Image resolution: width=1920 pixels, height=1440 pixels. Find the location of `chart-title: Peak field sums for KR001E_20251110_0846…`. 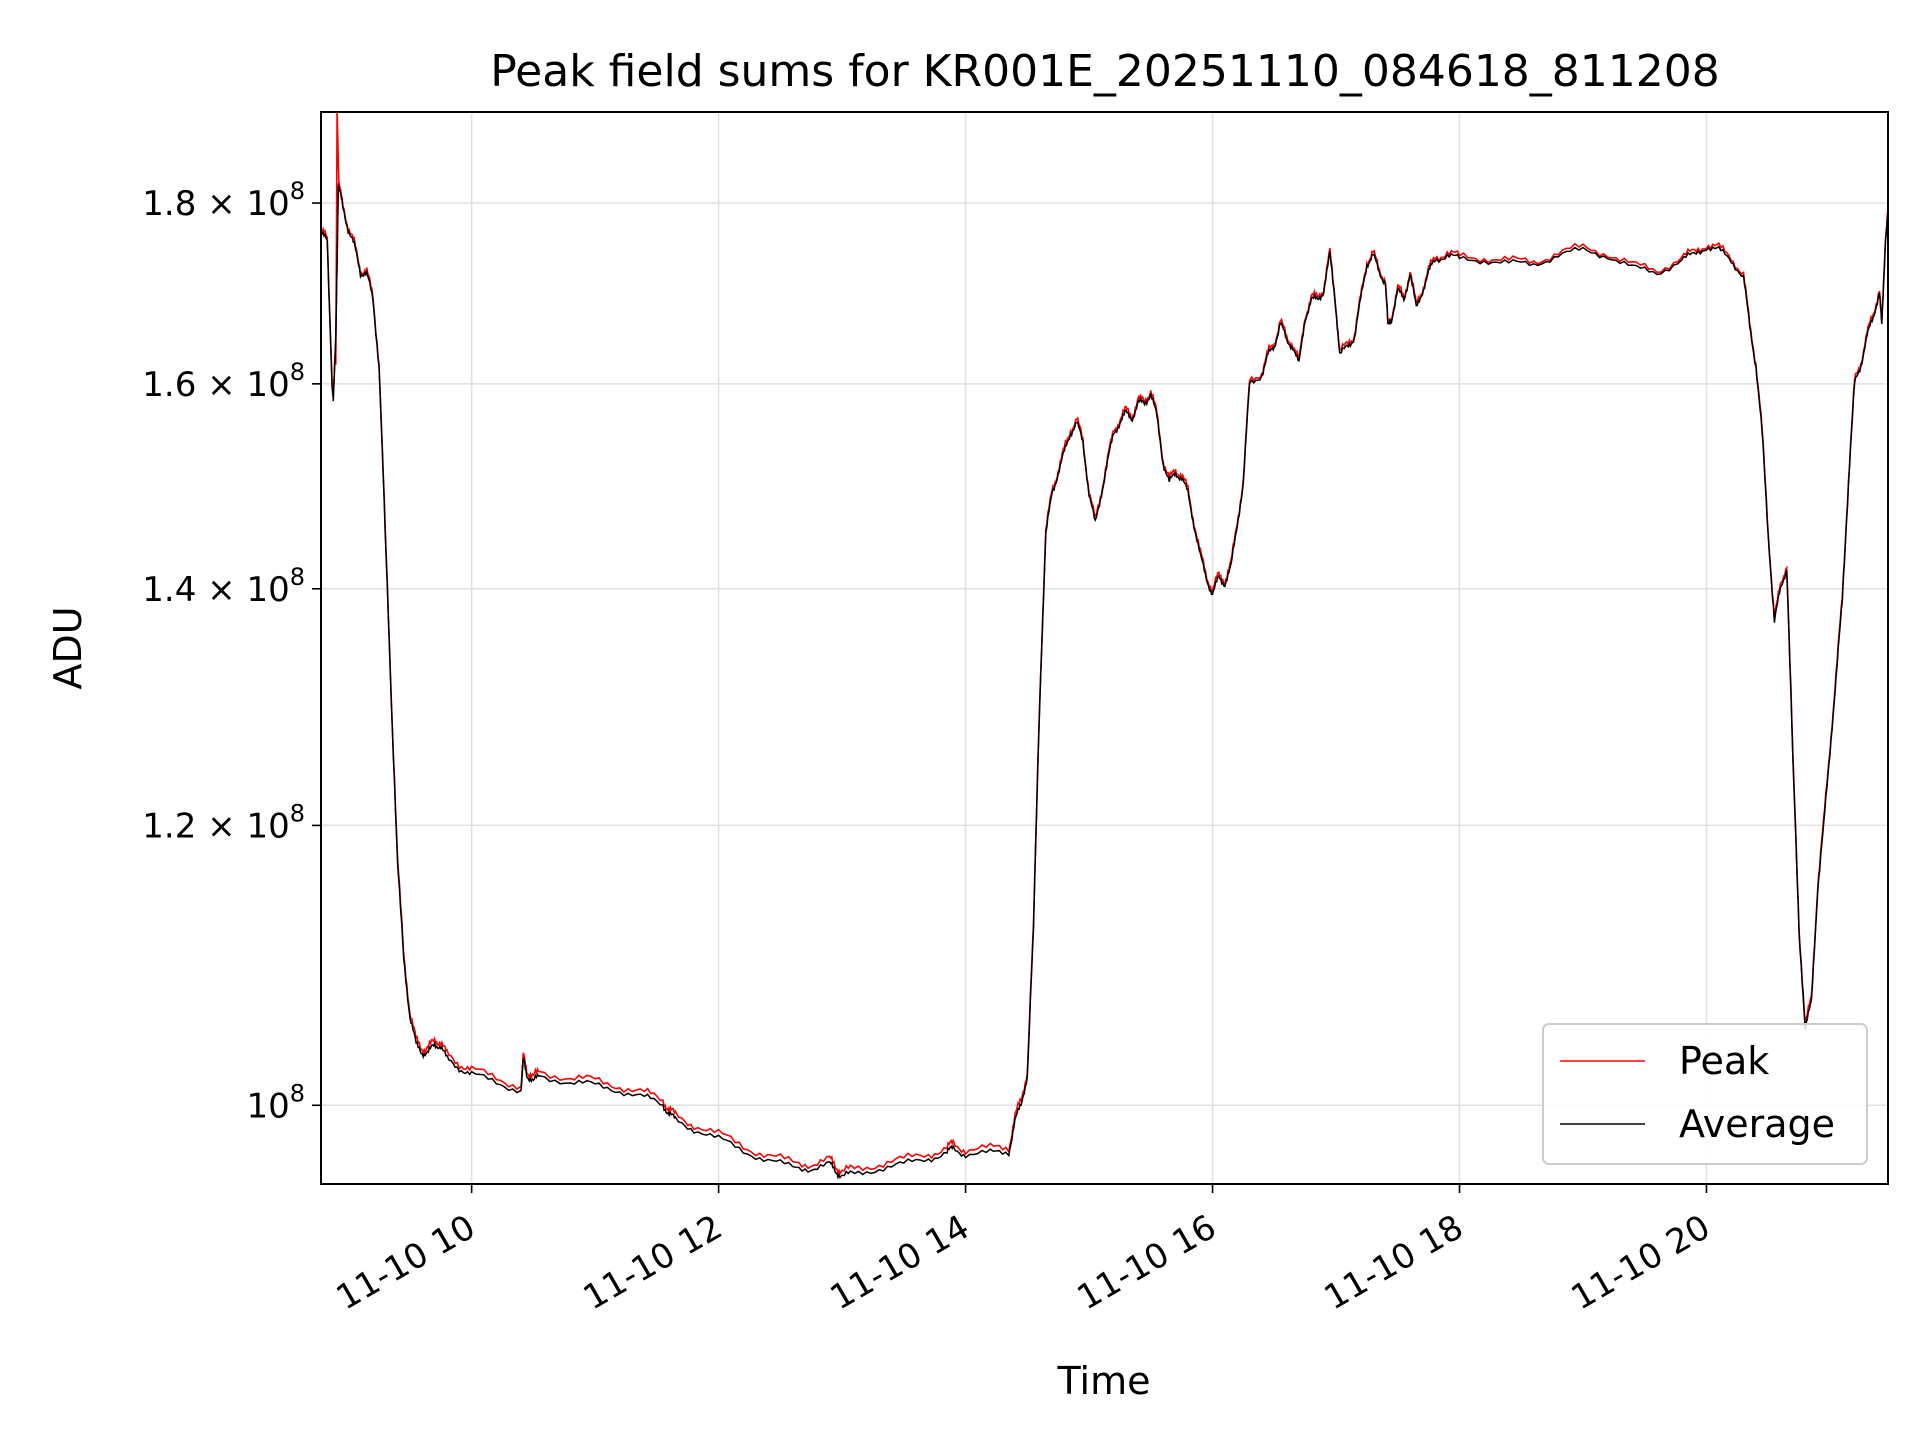

chart-title: Peak field sums for KR001E_20251110_0846… is located at coordinates (1105, 71).